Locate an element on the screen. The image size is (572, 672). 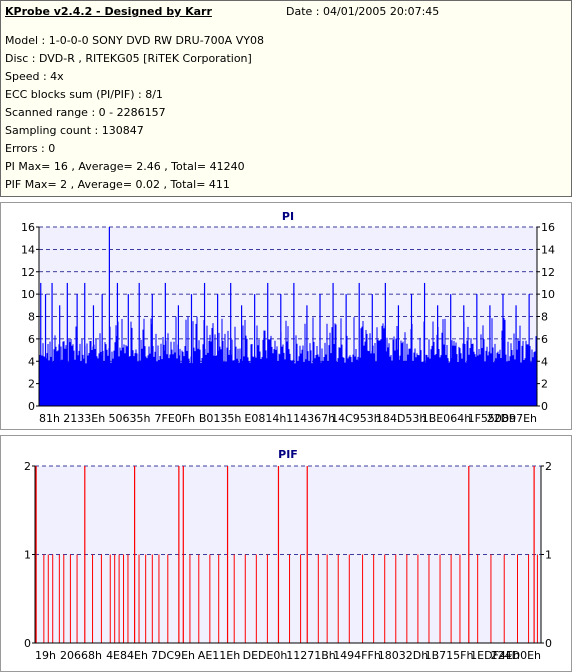
x-tick-label: 11271Bh is located at coordinates (311, 655).